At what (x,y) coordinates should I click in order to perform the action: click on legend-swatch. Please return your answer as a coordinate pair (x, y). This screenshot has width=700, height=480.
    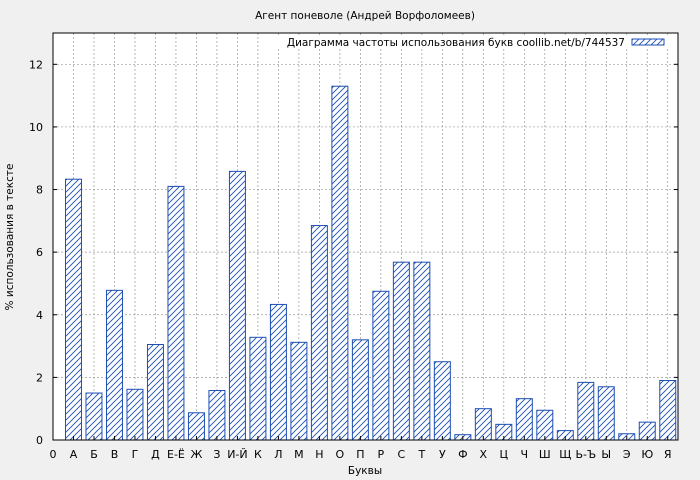
    Looking at the image, I should click on (648, 42).